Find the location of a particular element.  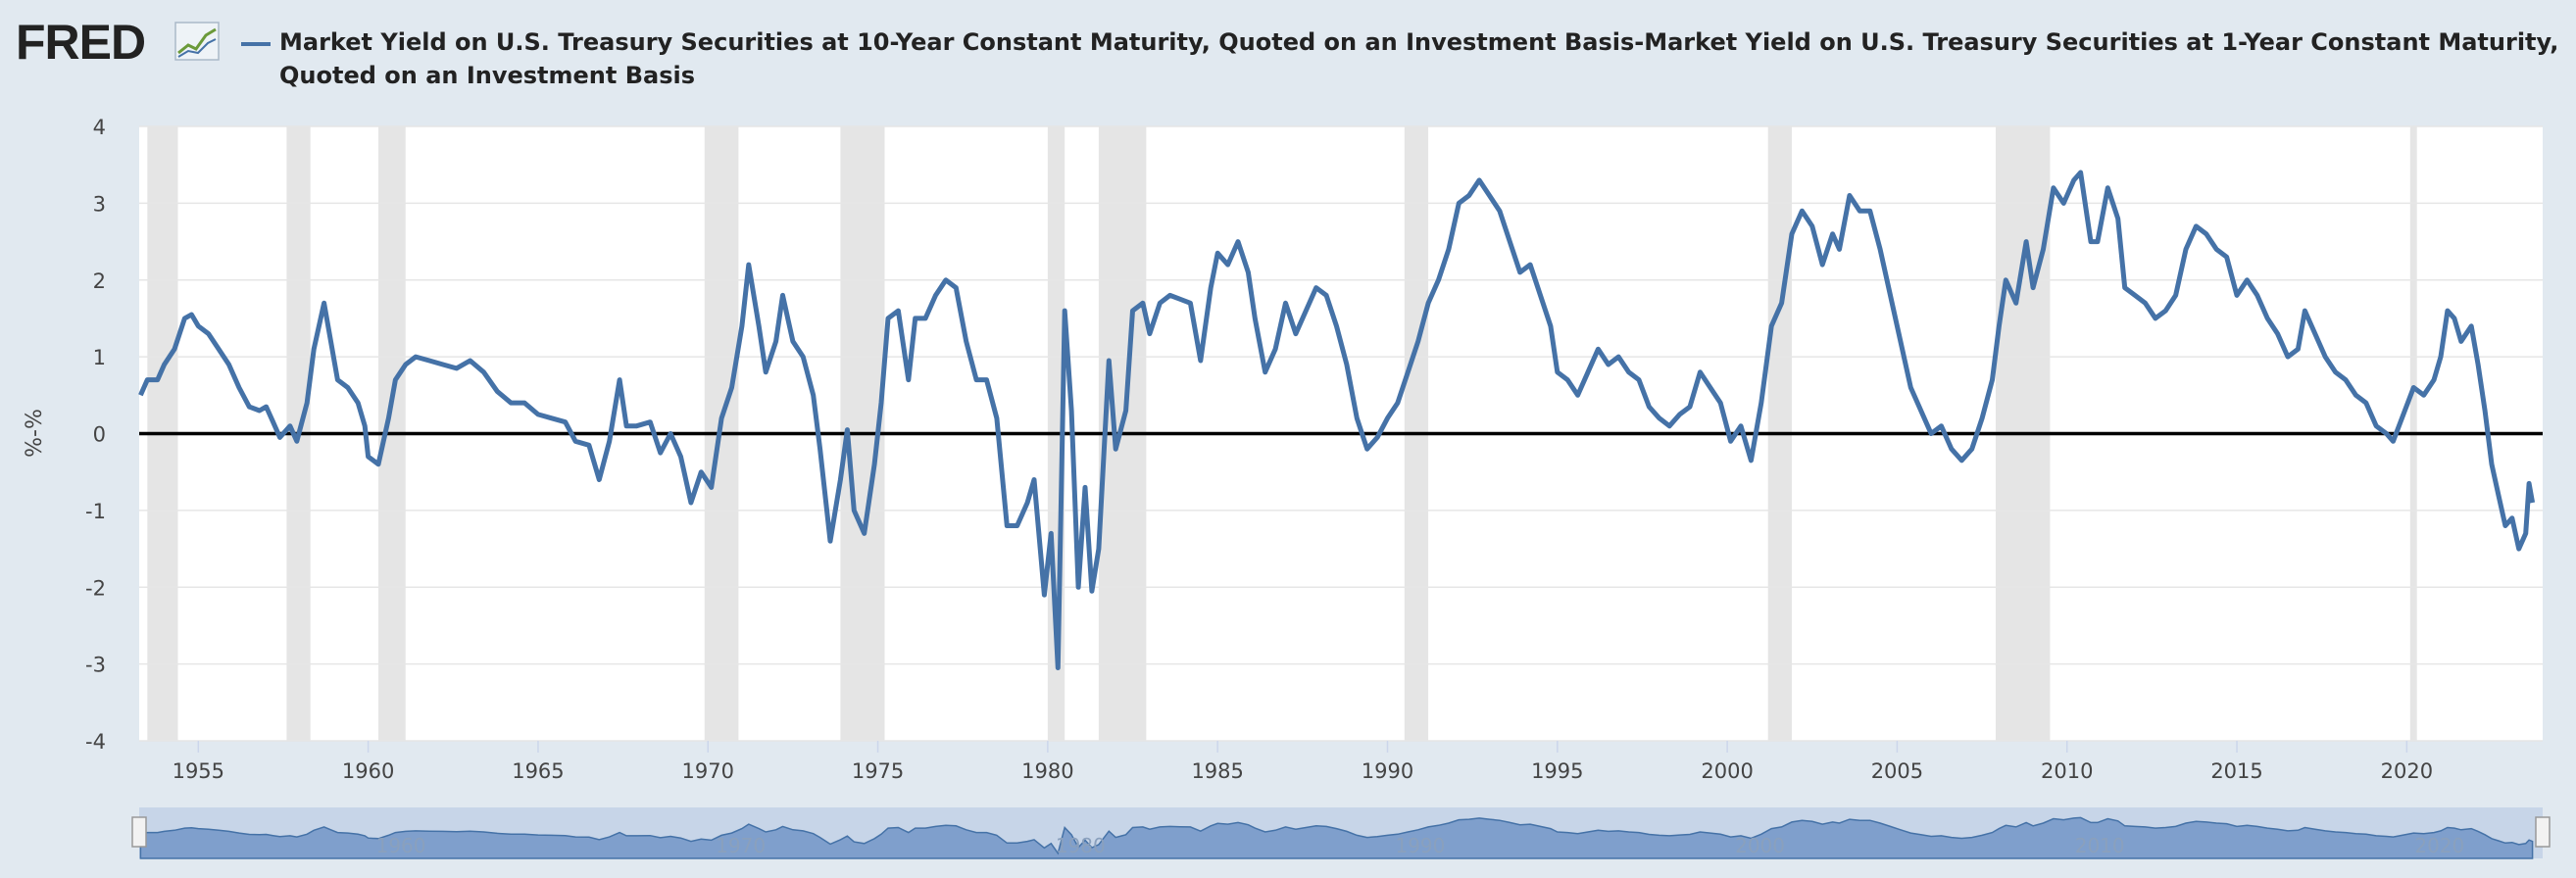

navigator-background is located at coordinates (1341, 832).